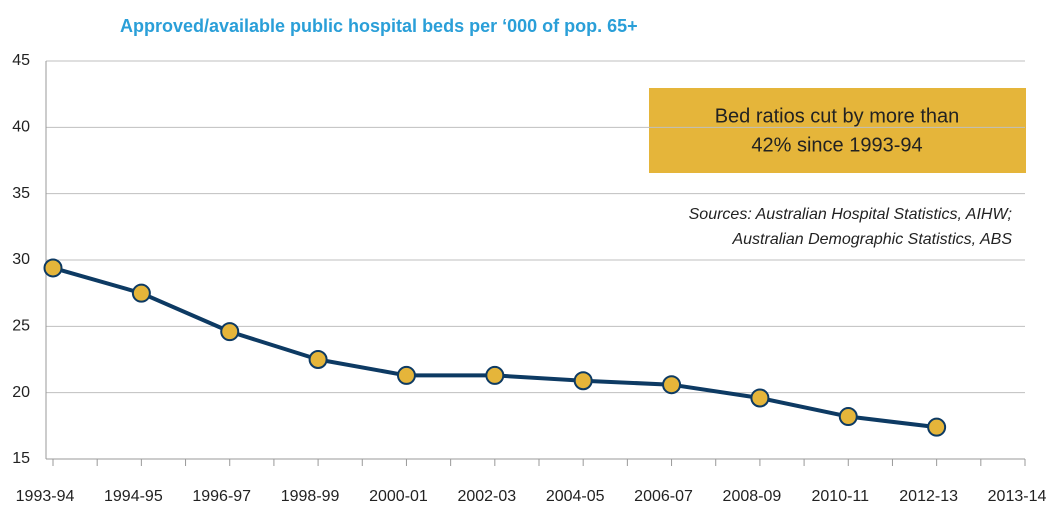 Image resolution: width=1062 pixels, height=511 pixels. I want to click on x-tick-label: 2002-03, so click(486, 496).